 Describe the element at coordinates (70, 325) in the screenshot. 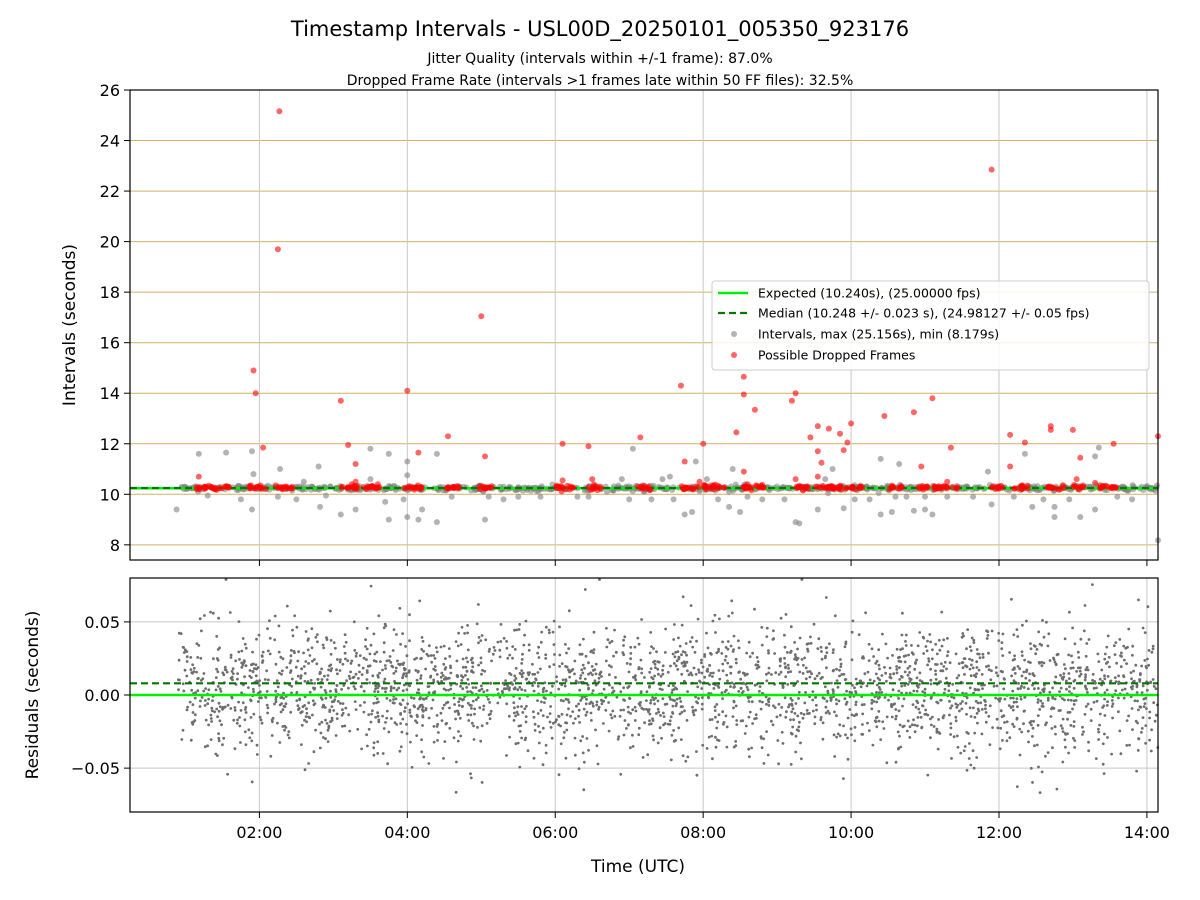

I see `top-y-axis-label: Intervals (seconds)` at that location.